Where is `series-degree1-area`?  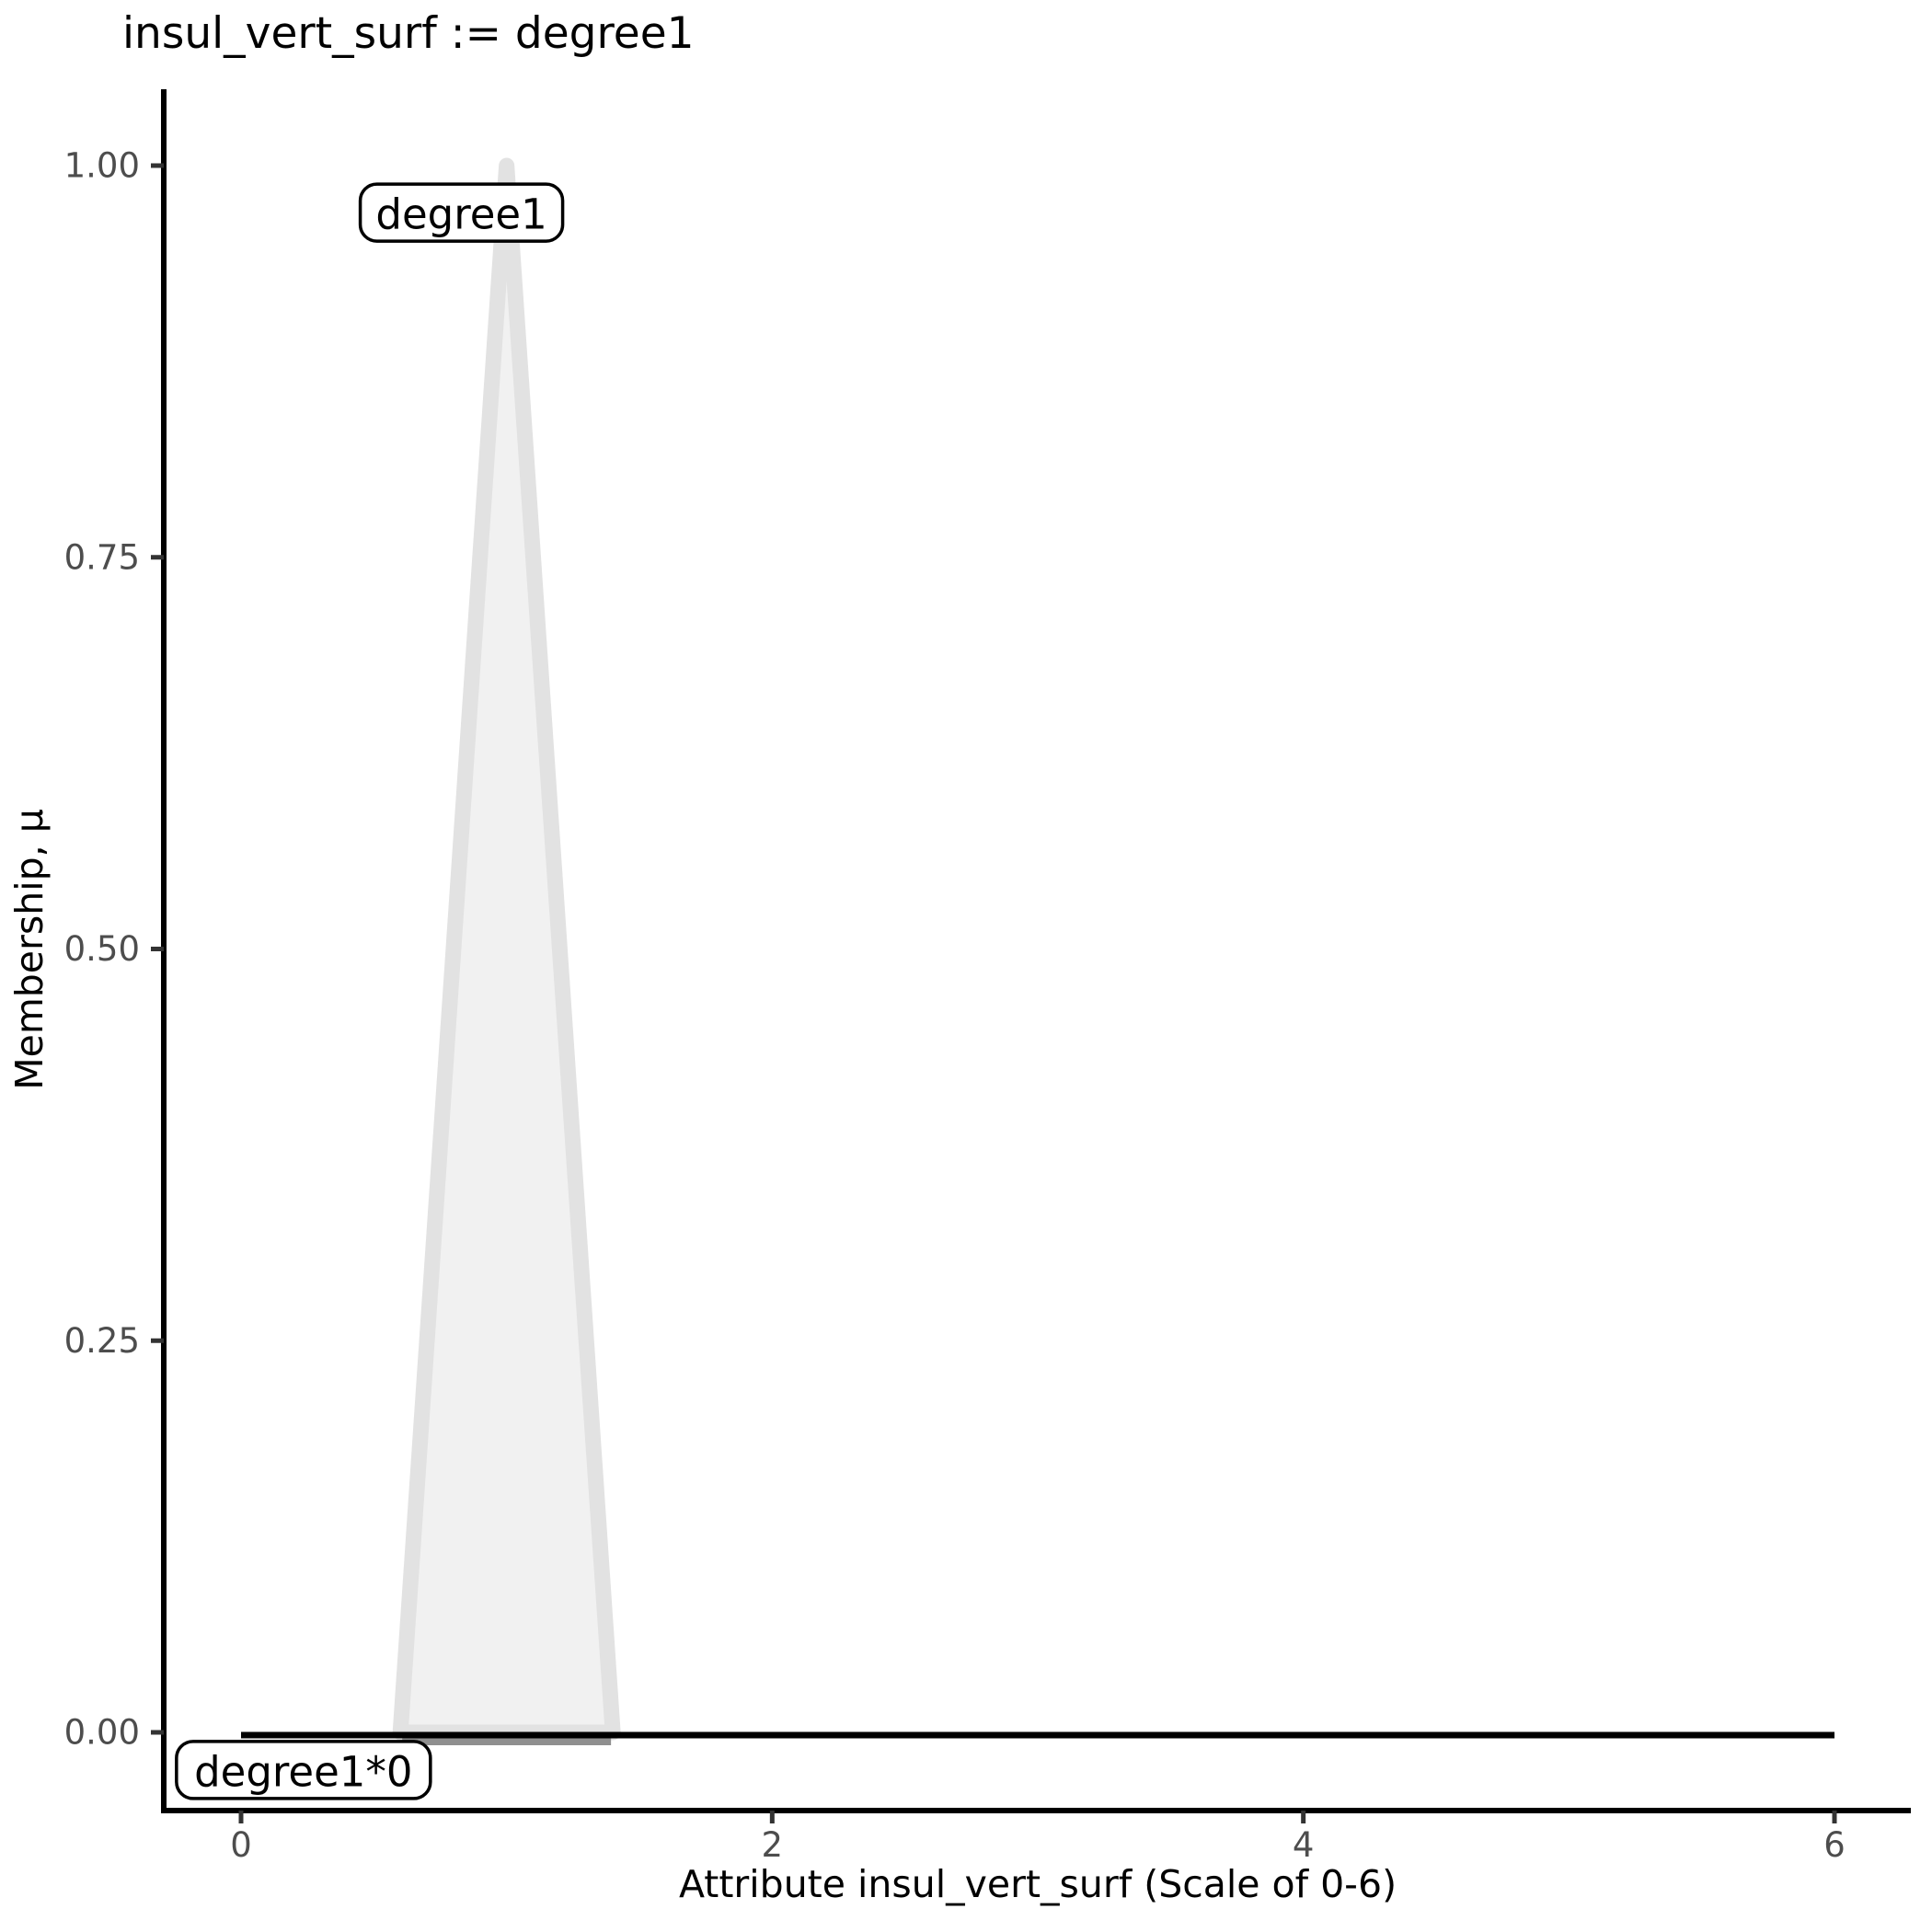
series-degree1-area is located at coordinates (506, 949).